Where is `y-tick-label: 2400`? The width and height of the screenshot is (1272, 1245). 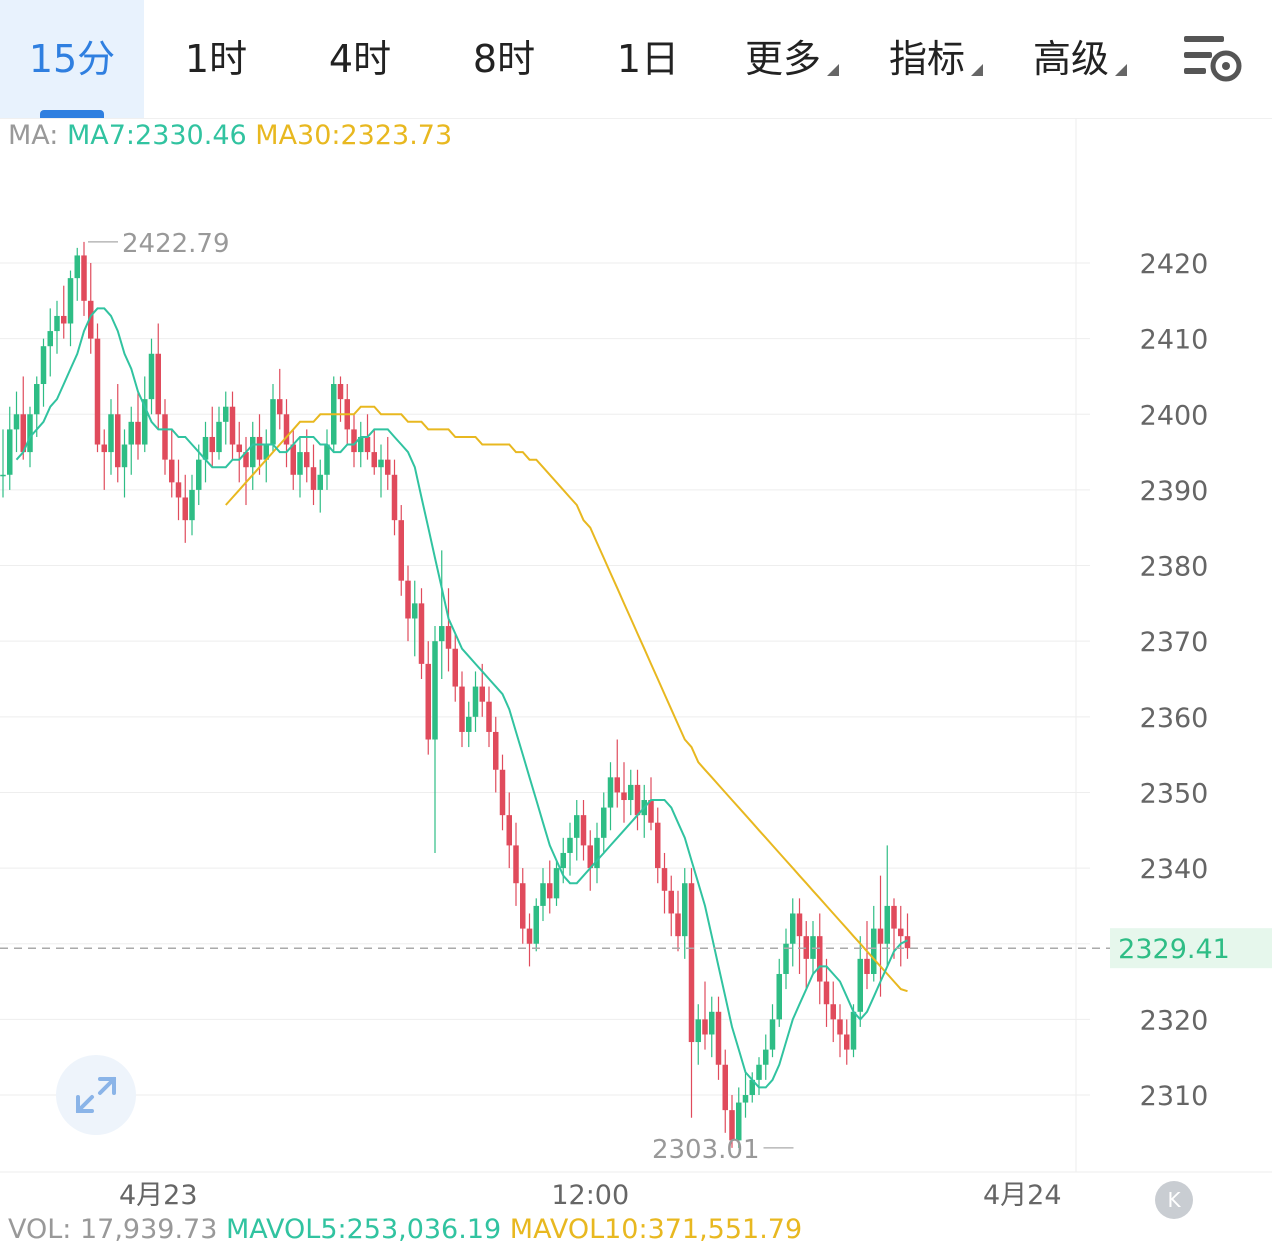 y-tick-label: 2400 is located at coordinates (1174, 415).